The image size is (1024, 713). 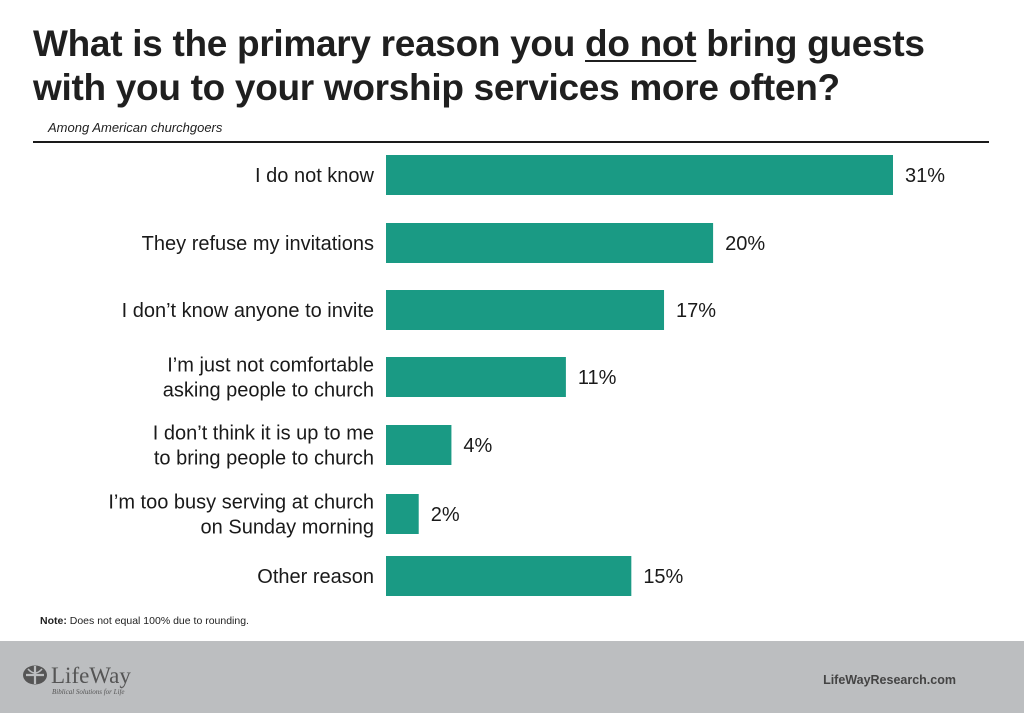 What do you see at coordinates (53, 621) in the screenshot?
I see `note-label: Note:` at bounding box center [53, 621].